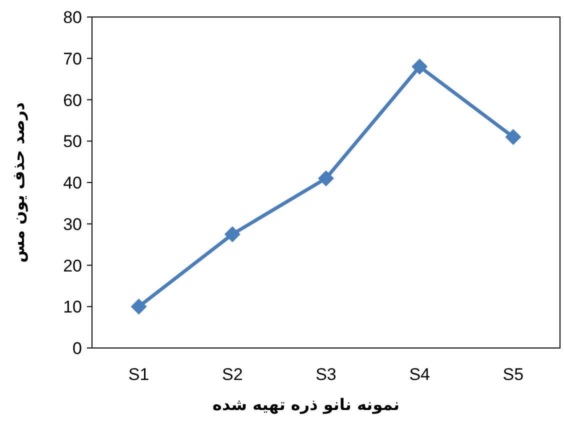  I want to click on y-tick-label: 60, so click(72, 100).